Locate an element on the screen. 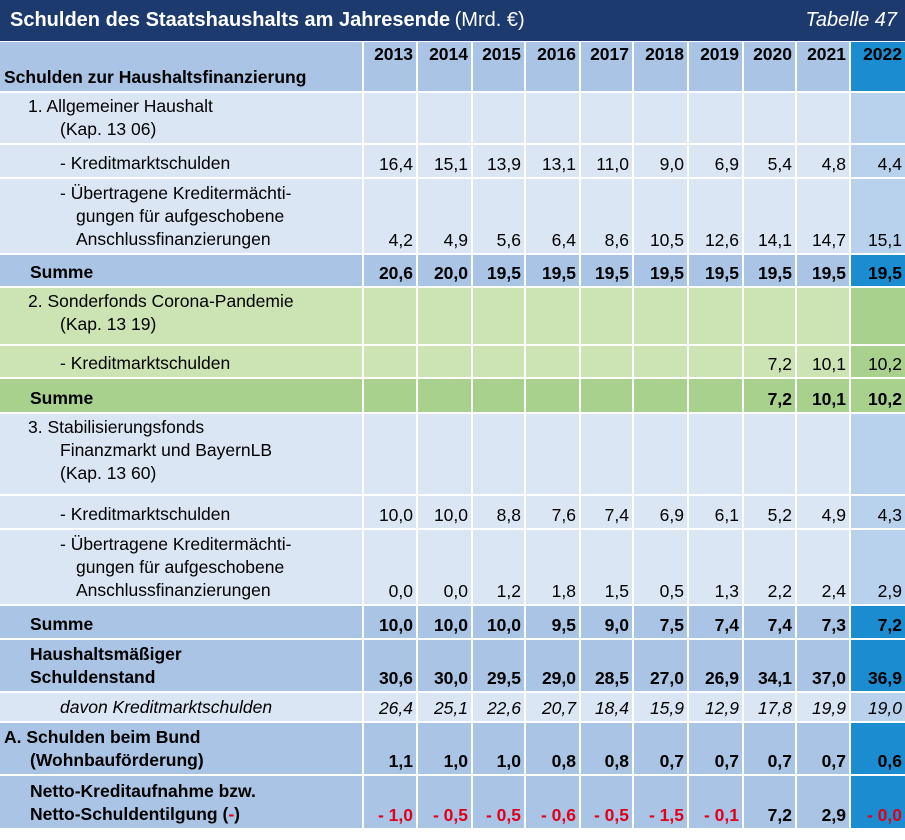  value-cell: 10,1 is located at coordinates (822, 362).